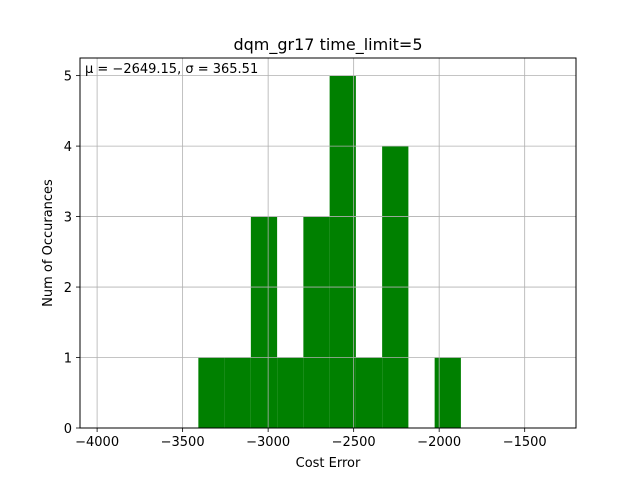 Image resolution: width=640 pixels, height=480 pixels. What do you see at coordinates (525, 442) in the screenshot?
I see `x-tick-label: −1500` at bounding box center [525, 442].